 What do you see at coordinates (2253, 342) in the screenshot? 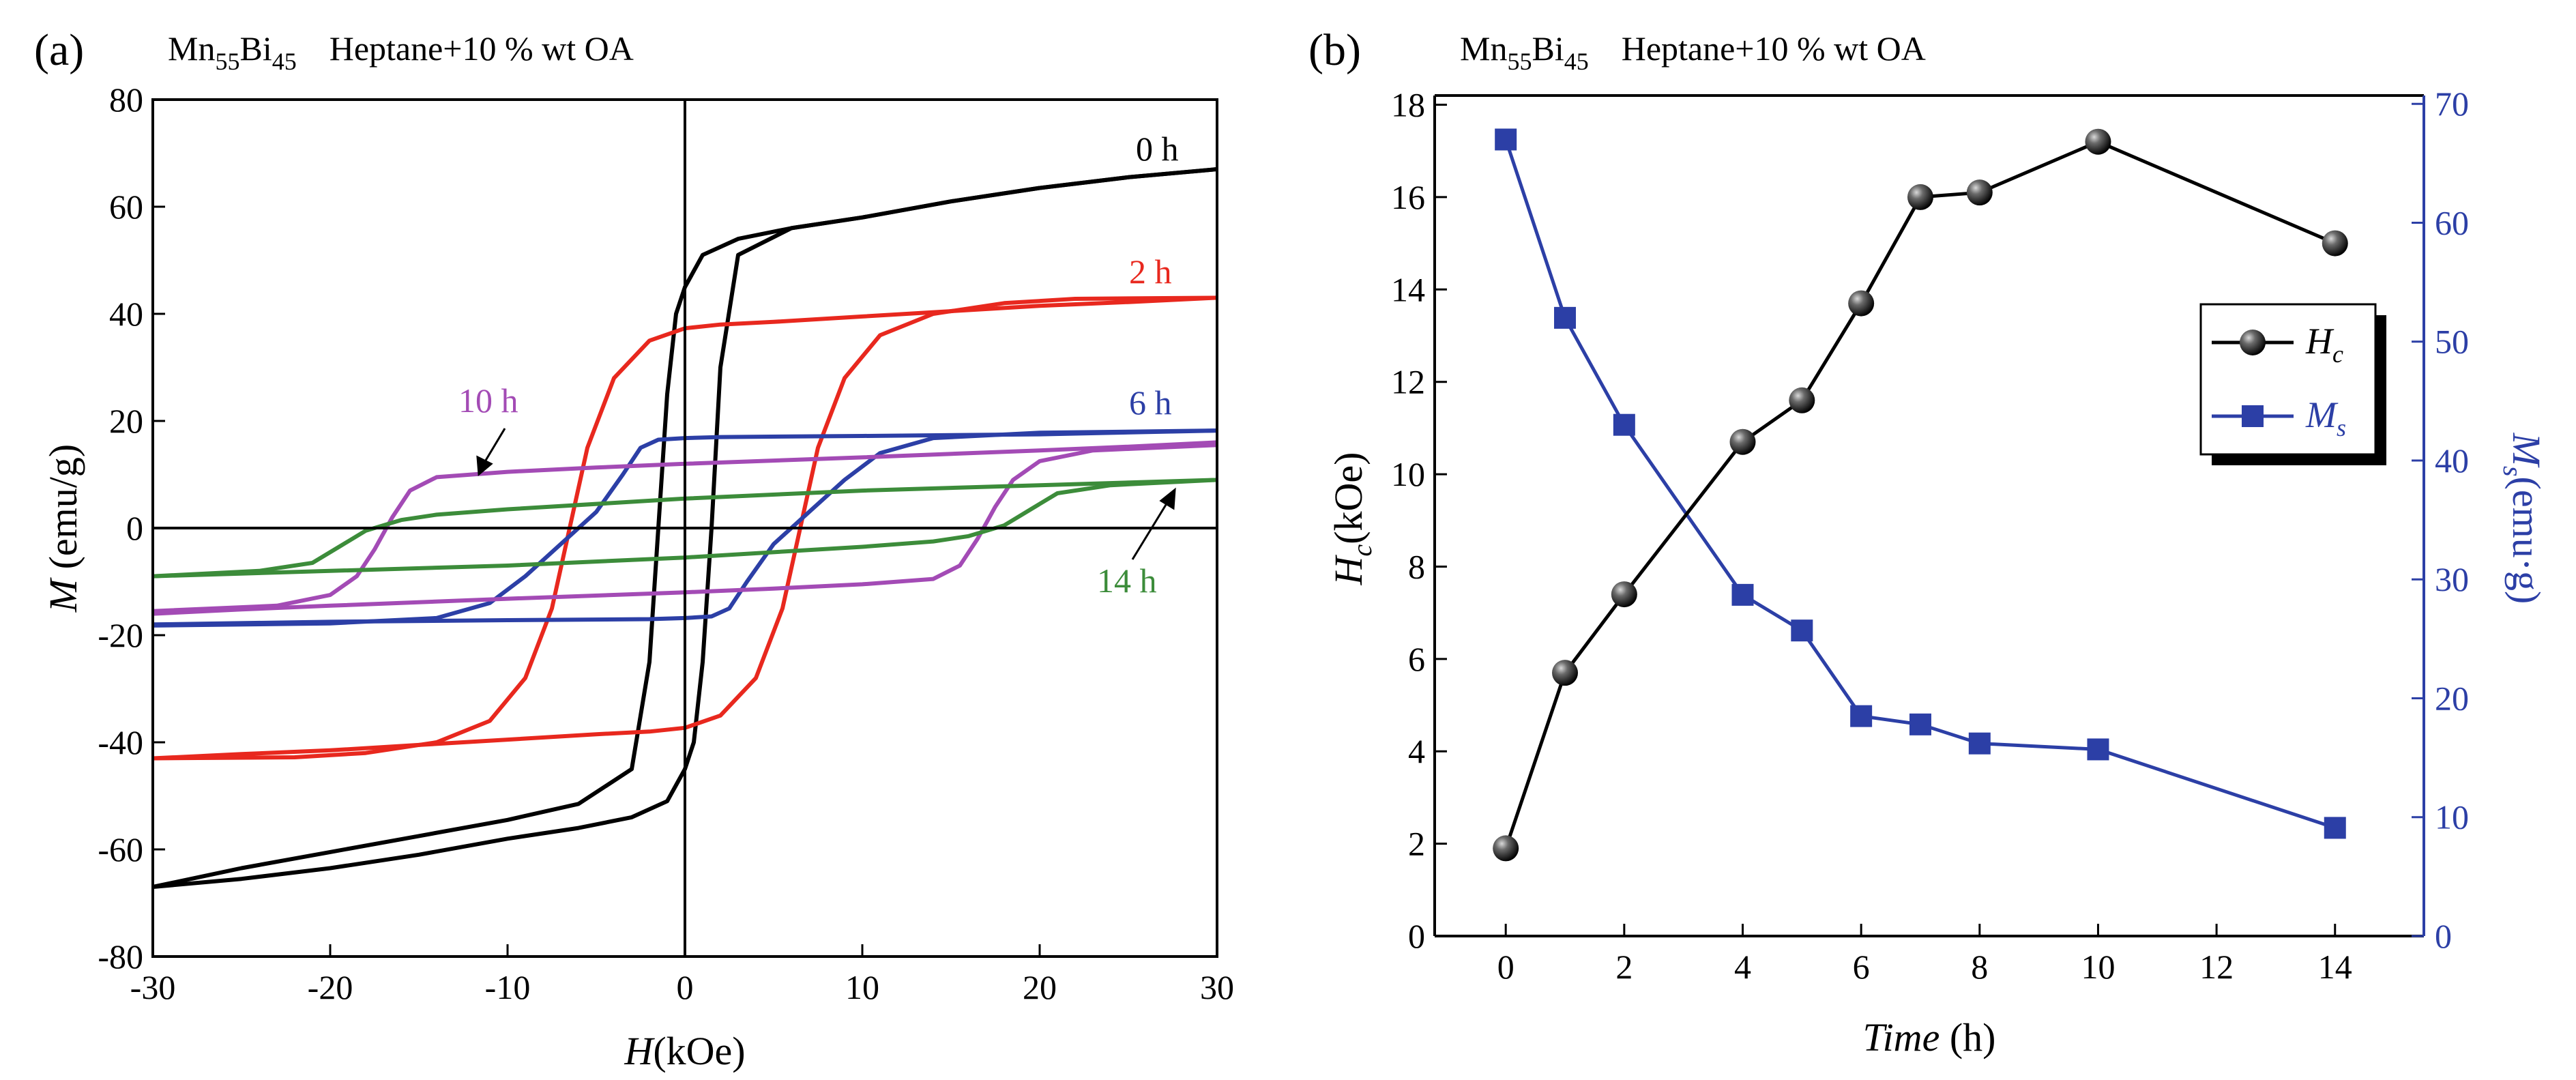
I see `legend-hc-marker` at bounding box center [2253, 342].